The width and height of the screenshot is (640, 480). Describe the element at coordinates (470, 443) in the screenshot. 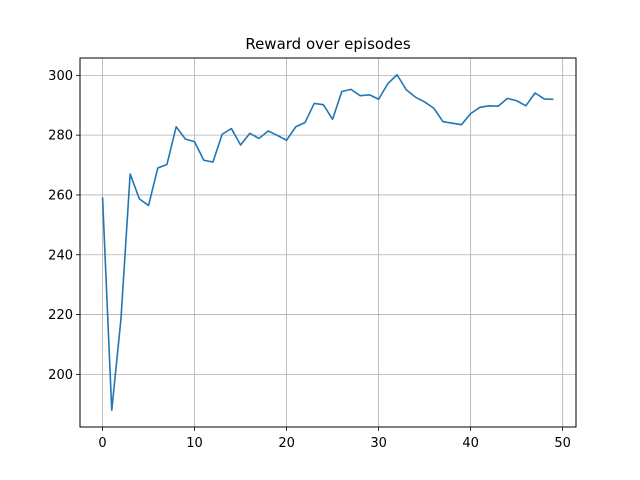

I see `x-tick-label: 40` at that location.